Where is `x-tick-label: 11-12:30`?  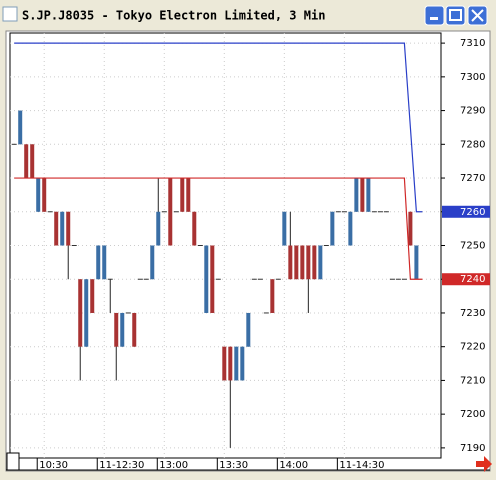
x-tick-label: 11-12:30 is located at coordinates (121, 465).